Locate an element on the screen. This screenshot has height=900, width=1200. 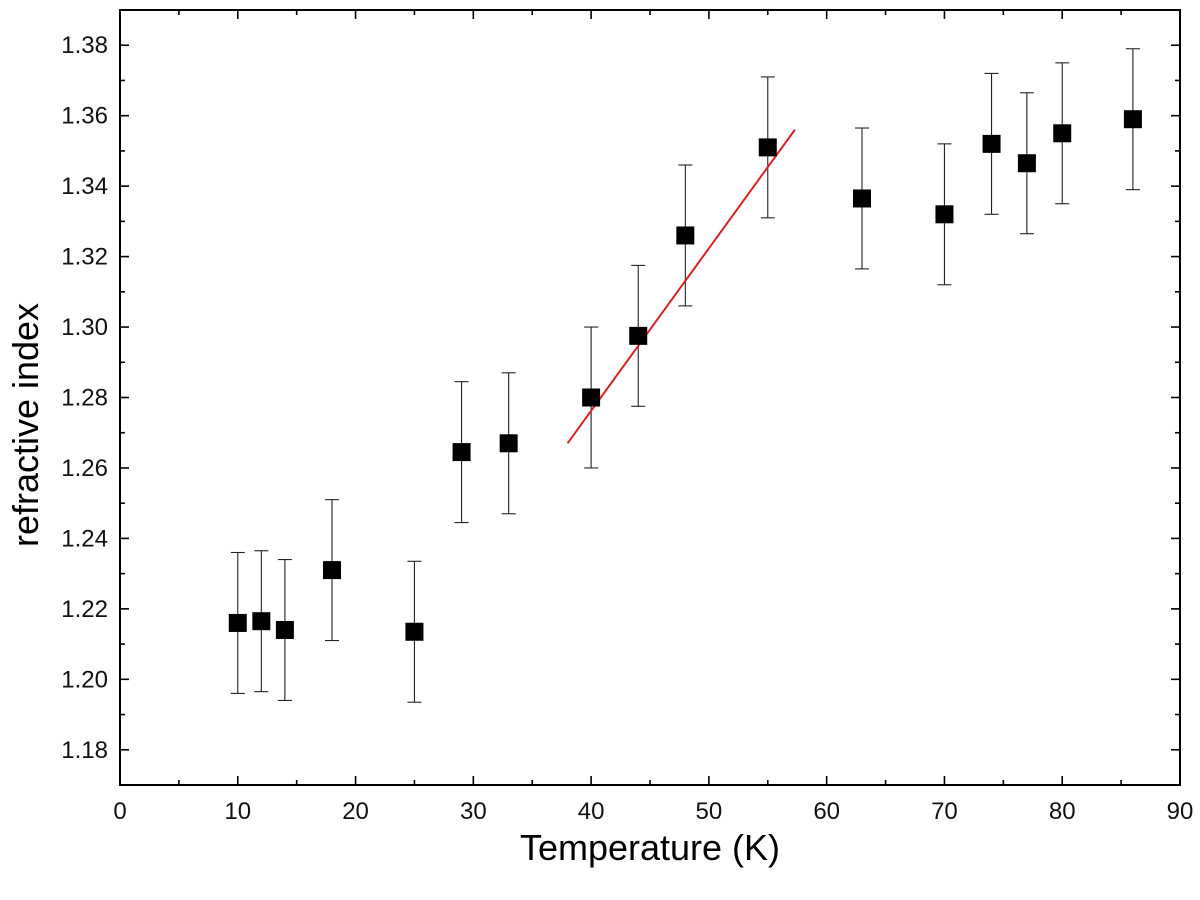
fit-line is located at coordinates (681, 286).